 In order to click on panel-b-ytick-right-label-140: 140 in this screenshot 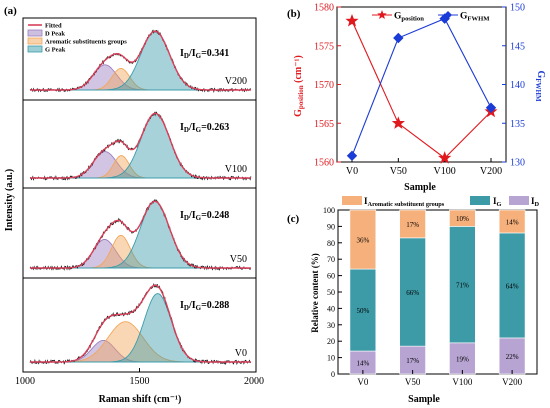, I will do `click(517, 85)`.